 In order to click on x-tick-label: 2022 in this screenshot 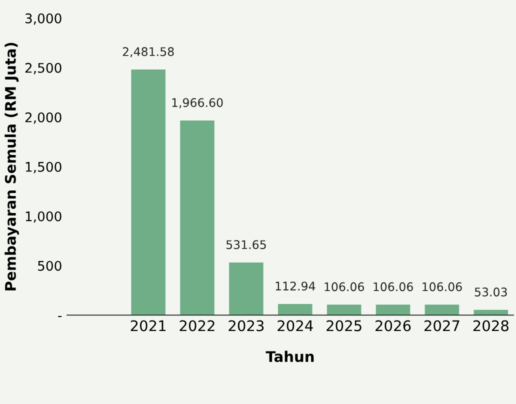, I will do `click(197, 326)`.